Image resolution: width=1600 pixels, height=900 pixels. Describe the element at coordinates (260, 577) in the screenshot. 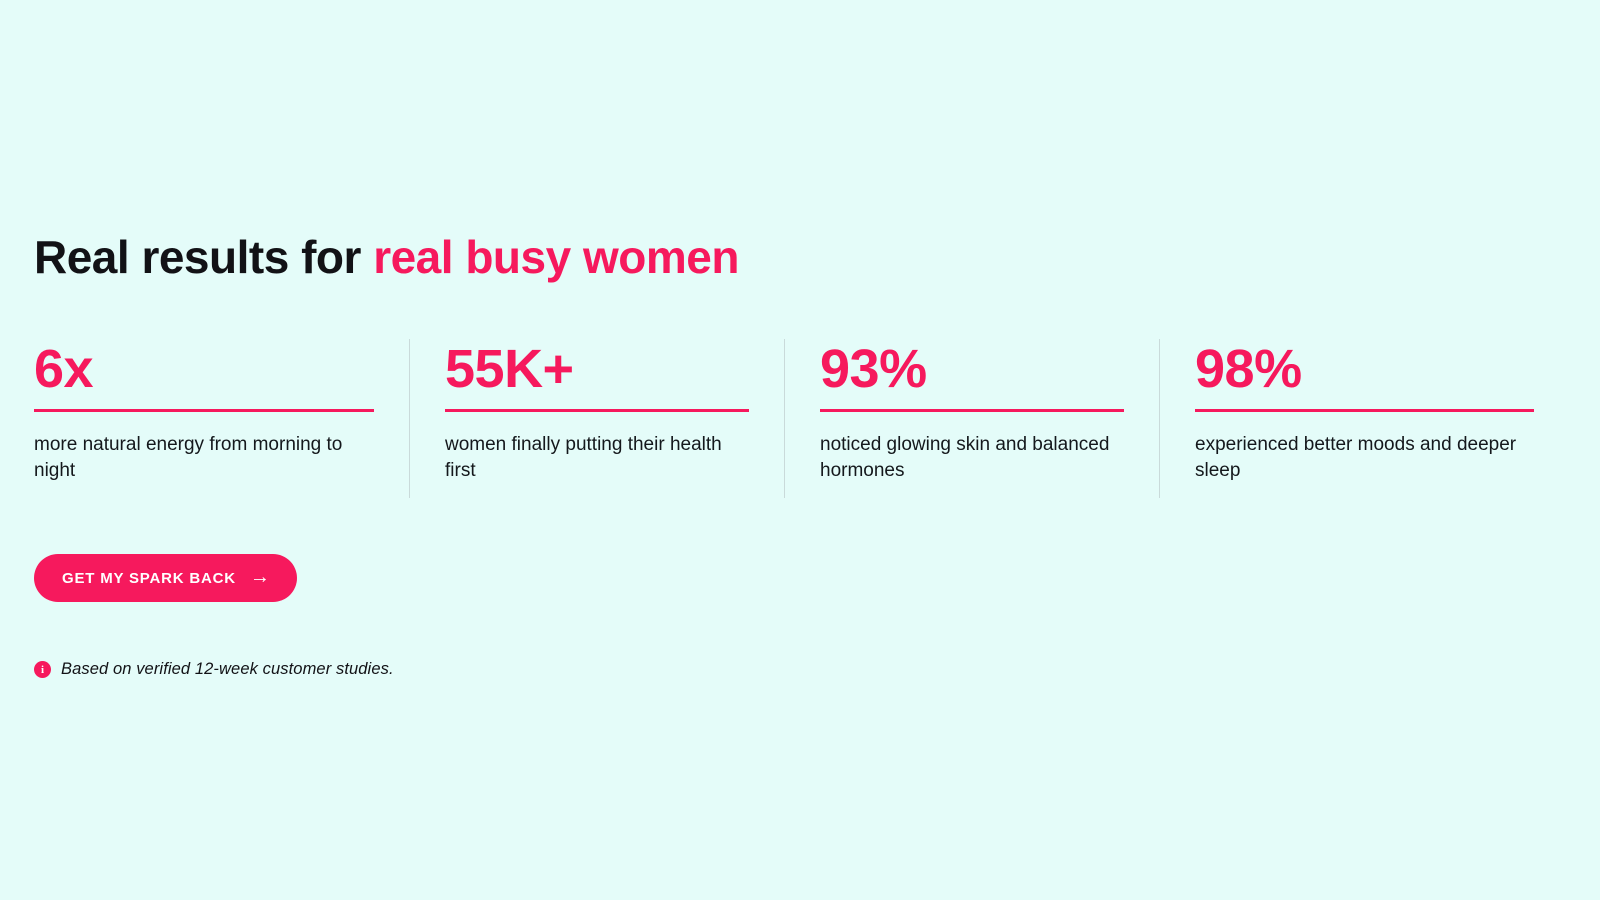

I see `arrow-right-icon: →` at that location.